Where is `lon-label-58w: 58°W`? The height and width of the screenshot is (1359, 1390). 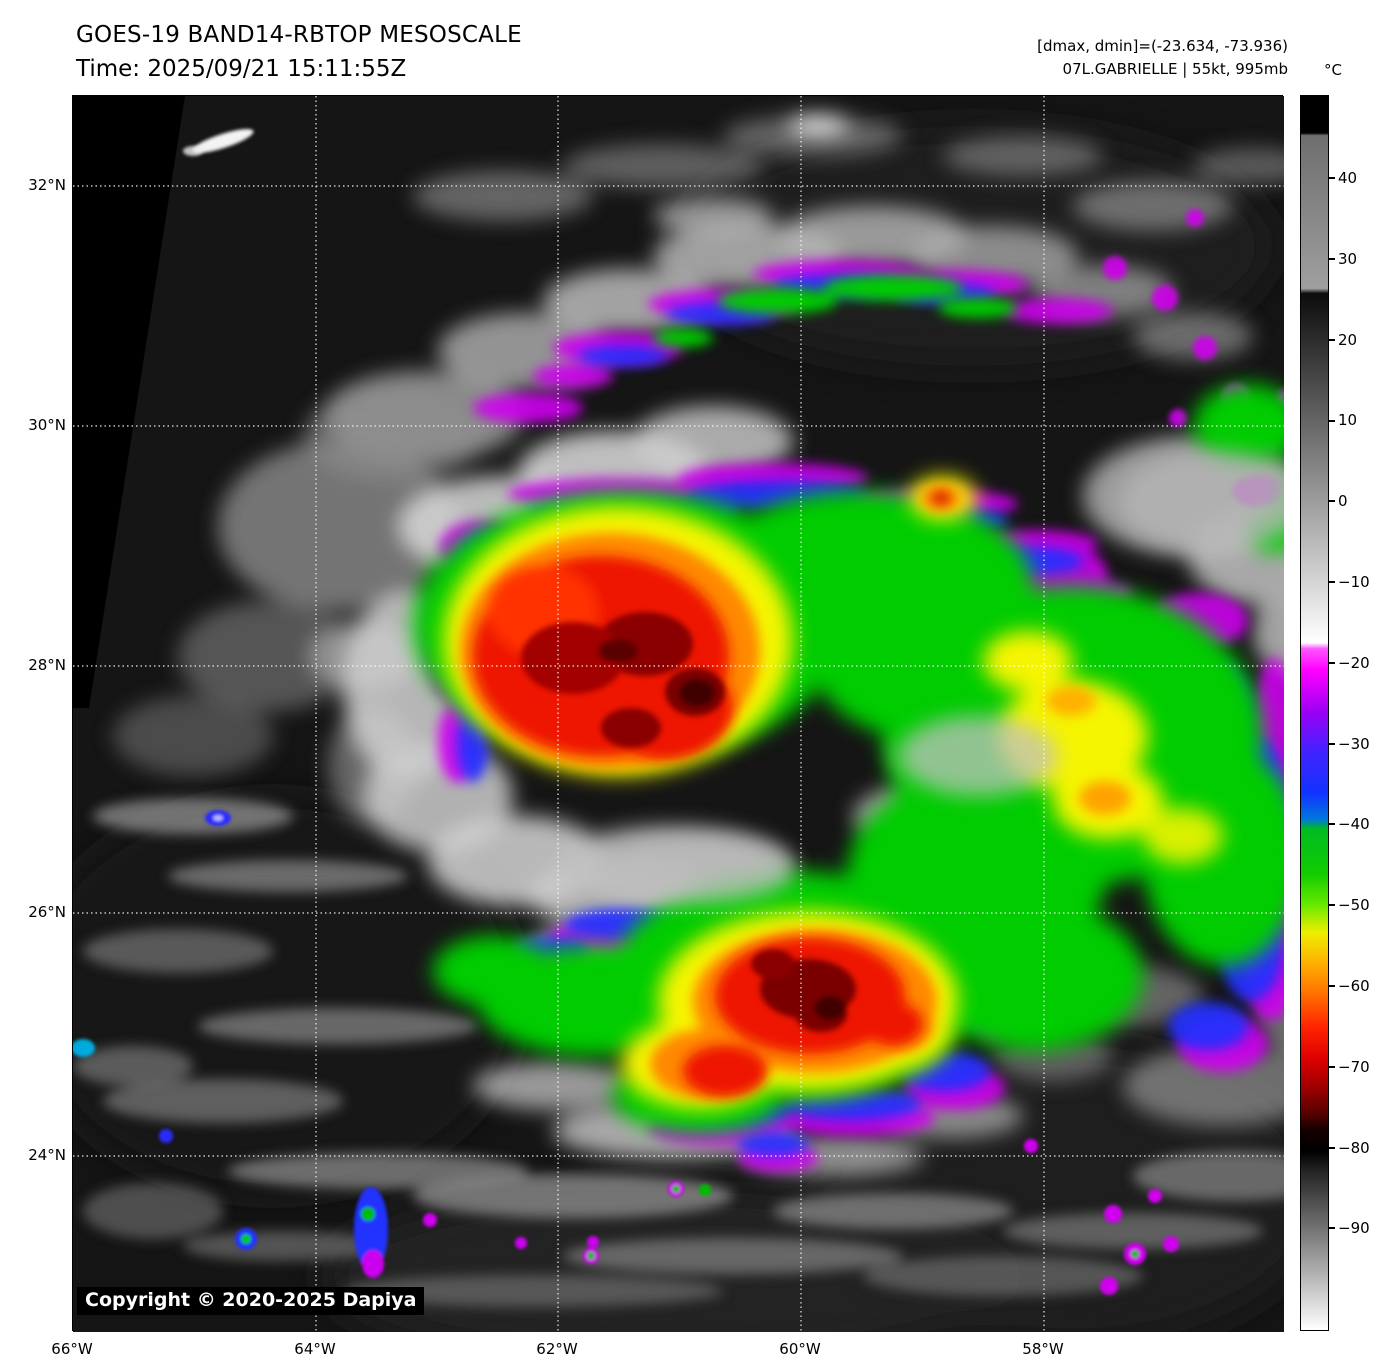
lon-label-58w: 58°W is located at coordinates (1043, 1349).